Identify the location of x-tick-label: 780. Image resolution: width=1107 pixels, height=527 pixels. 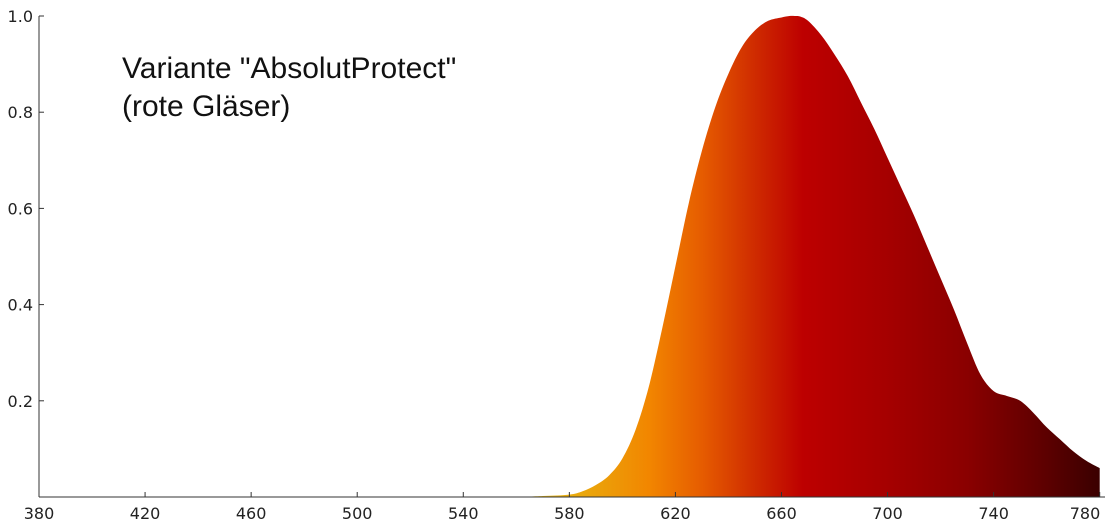
(1085, 513).